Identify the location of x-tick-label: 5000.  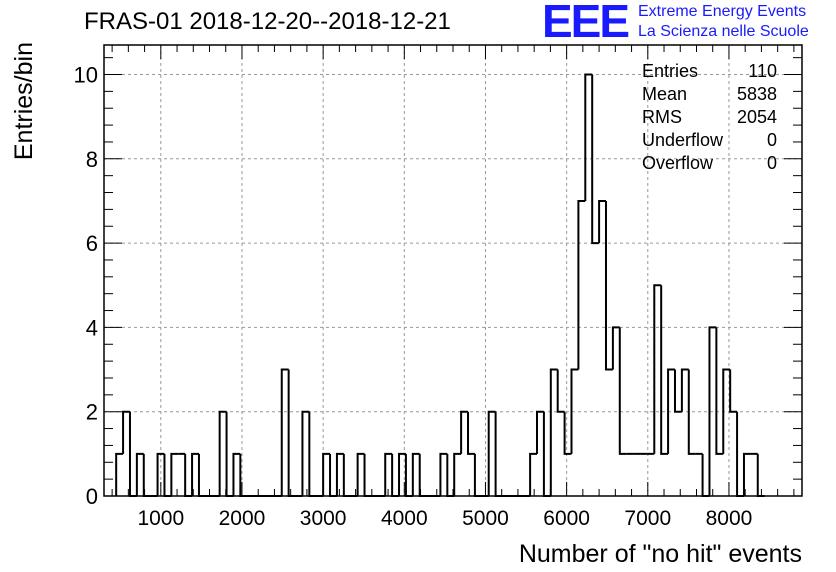
(485, 518).